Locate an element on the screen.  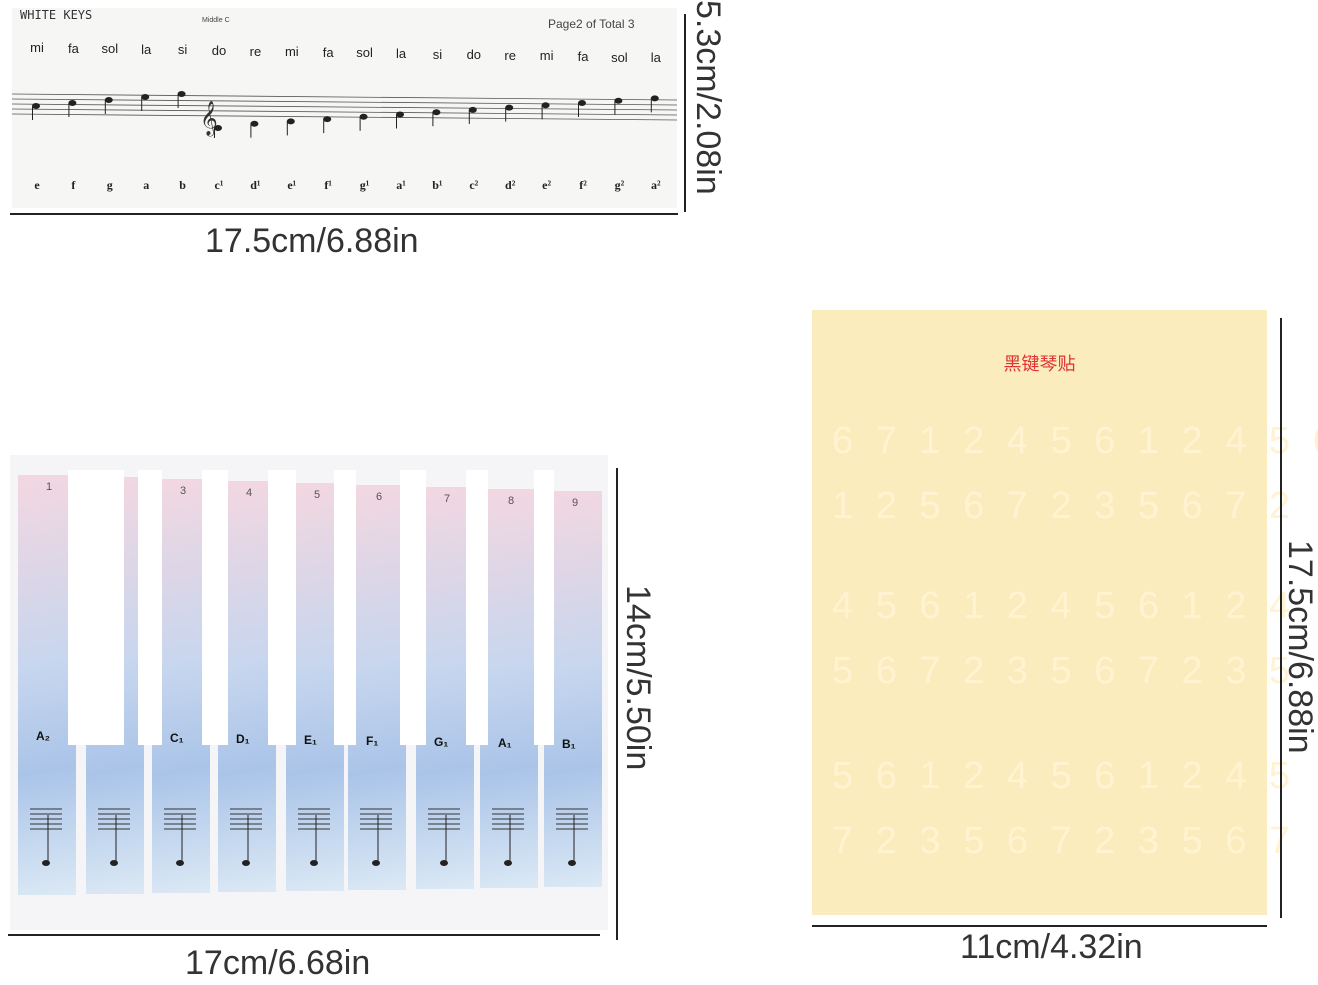
sheet-title: 黑键琴贴 is located at coordinates (1039, 364).